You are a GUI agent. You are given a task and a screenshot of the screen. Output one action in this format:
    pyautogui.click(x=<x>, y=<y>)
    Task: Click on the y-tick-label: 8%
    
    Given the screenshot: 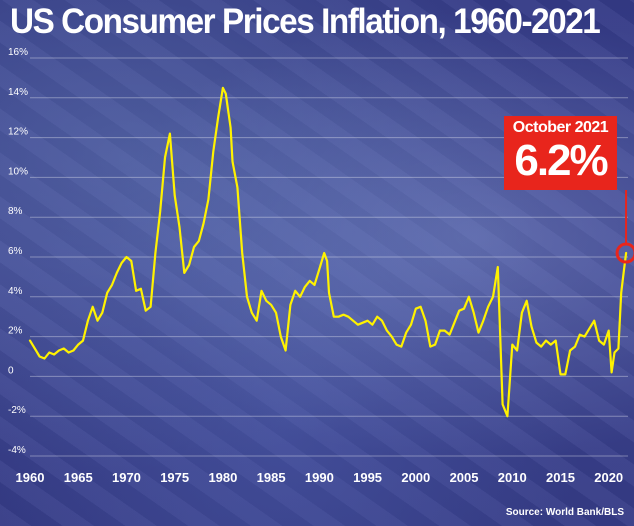 What is the action you would take?
    pyautogui.click(x=15, y=211)
    